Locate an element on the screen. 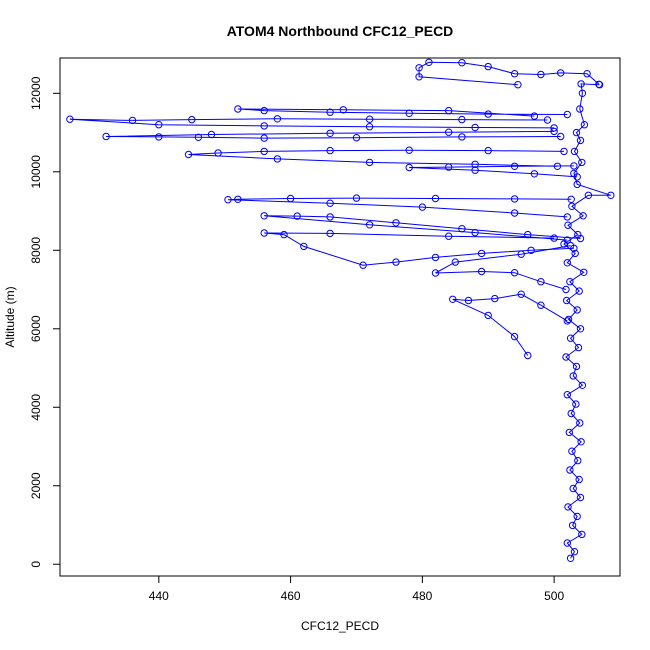 Image resolution: width=650 pixels, height=650 pixels. x-tick-label: 500 is located at coordinates (554, 596).